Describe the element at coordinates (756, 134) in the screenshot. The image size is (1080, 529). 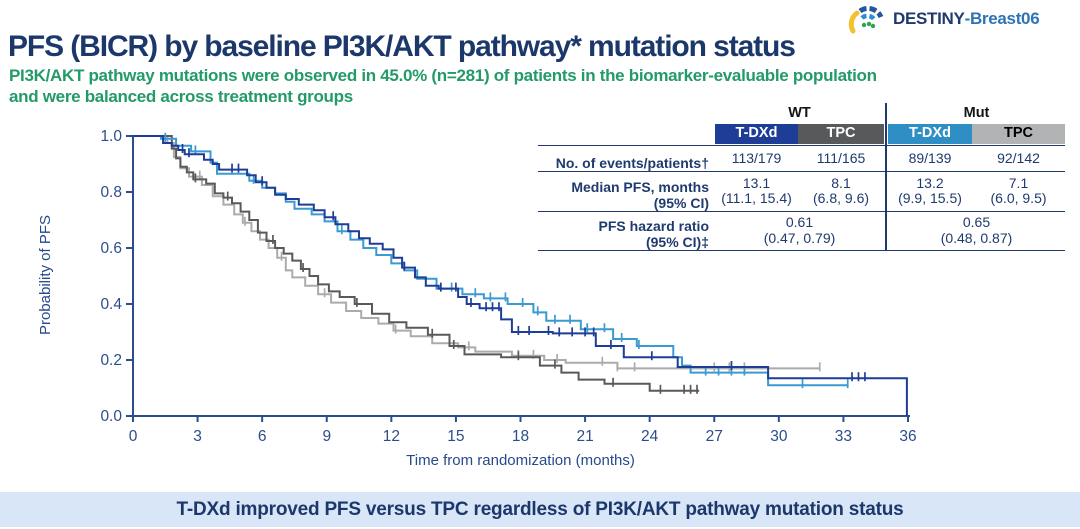
I see `col-header-tdxd-wt: T-DXd` at that location.